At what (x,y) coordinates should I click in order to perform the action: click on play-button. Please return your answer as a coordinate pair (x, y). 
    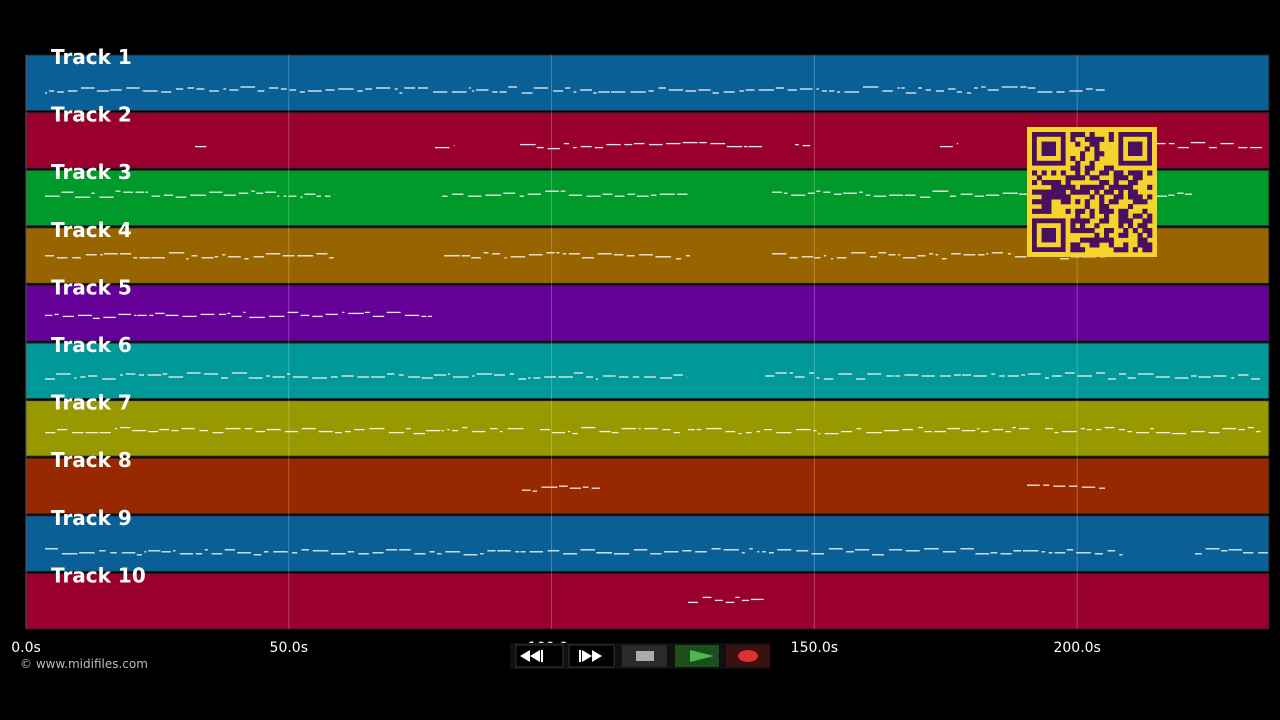
    Looking at the image, I should click on (697, 656).